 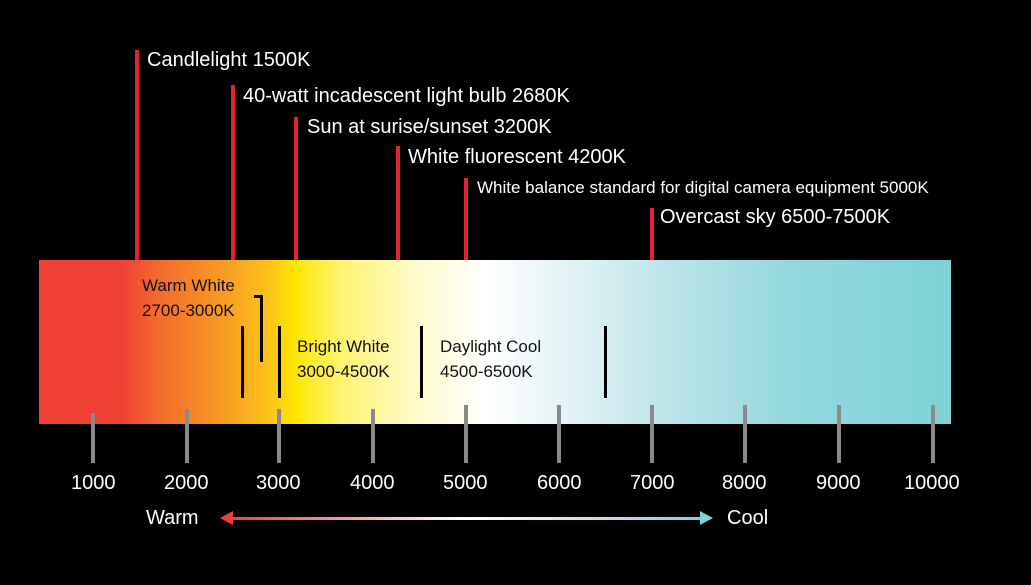 What do you see at coordinates (775, 217) in the screenshot?
I see `label-overcast: Overcast sky 6500-7500K` at bounding box center [775, 217].